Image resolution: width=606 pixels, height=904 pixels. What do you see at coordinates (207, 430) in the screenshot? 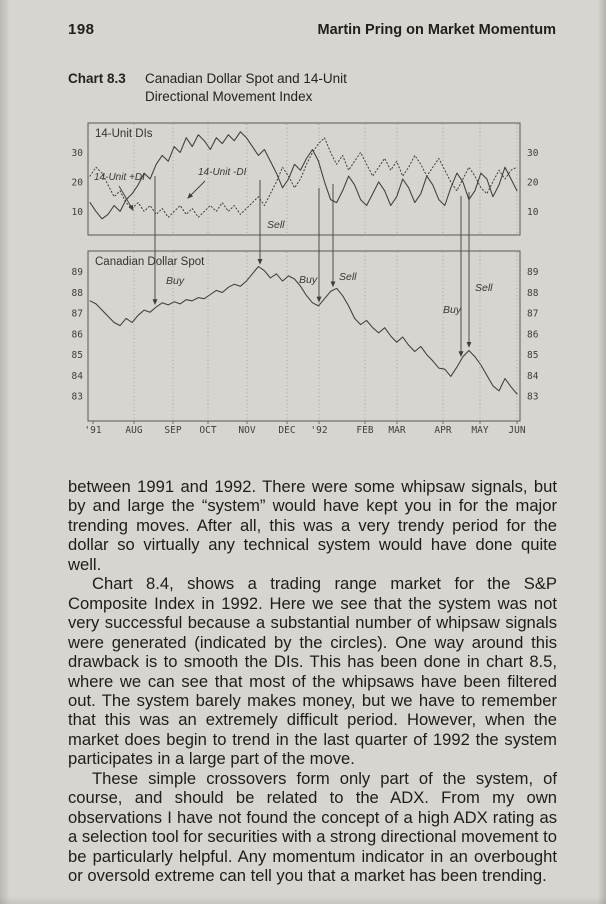
I see `x-axis-label: OCT` at bounding box center [207, 430].